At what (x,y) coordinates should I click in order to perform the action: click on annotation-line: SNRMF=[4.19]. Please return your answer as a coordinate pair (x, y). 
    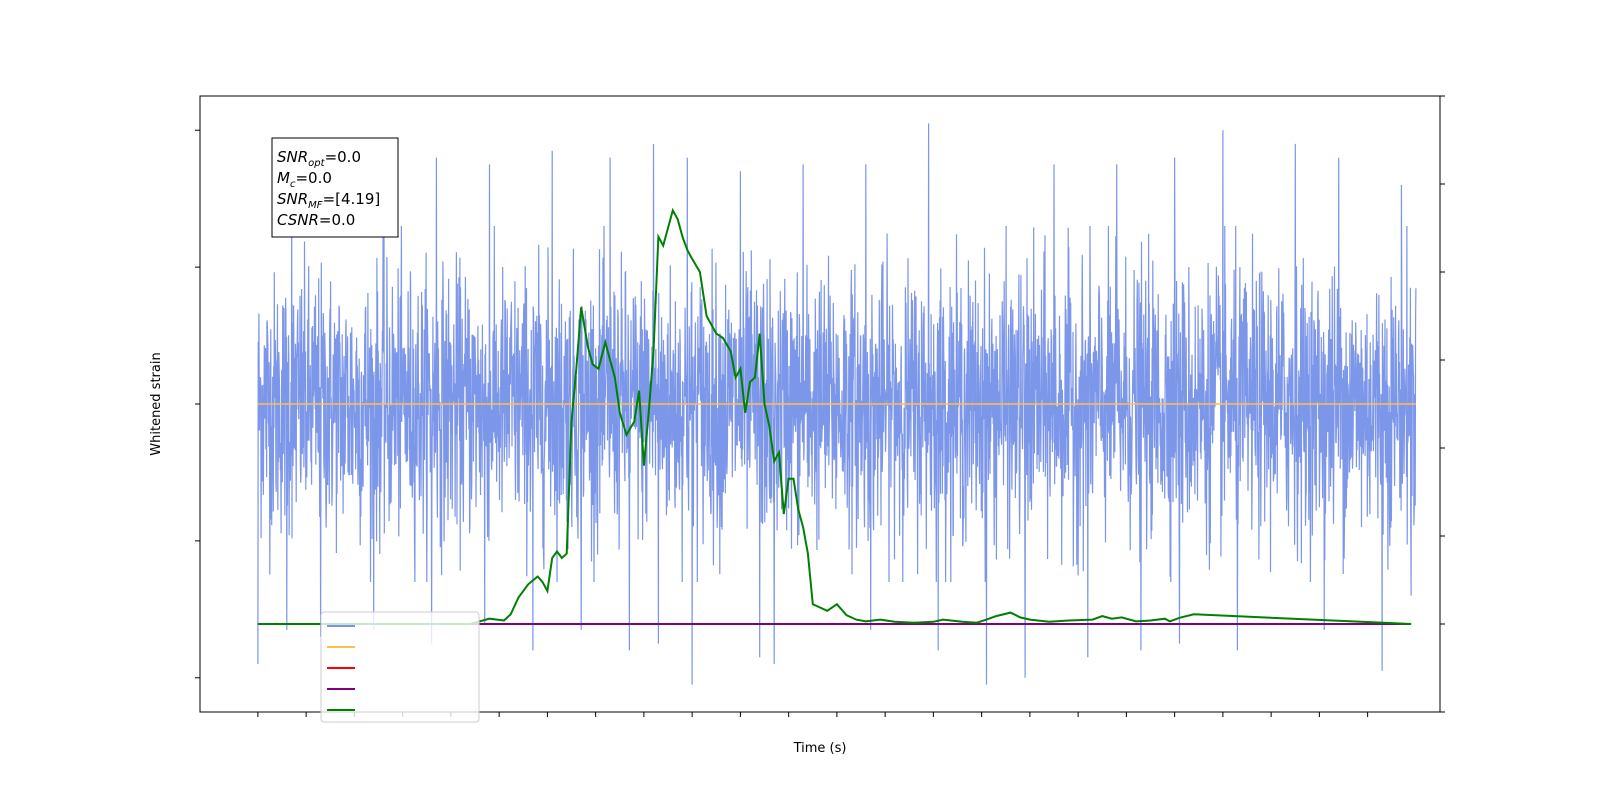
    Looking at the image, I should click on (328, 200).